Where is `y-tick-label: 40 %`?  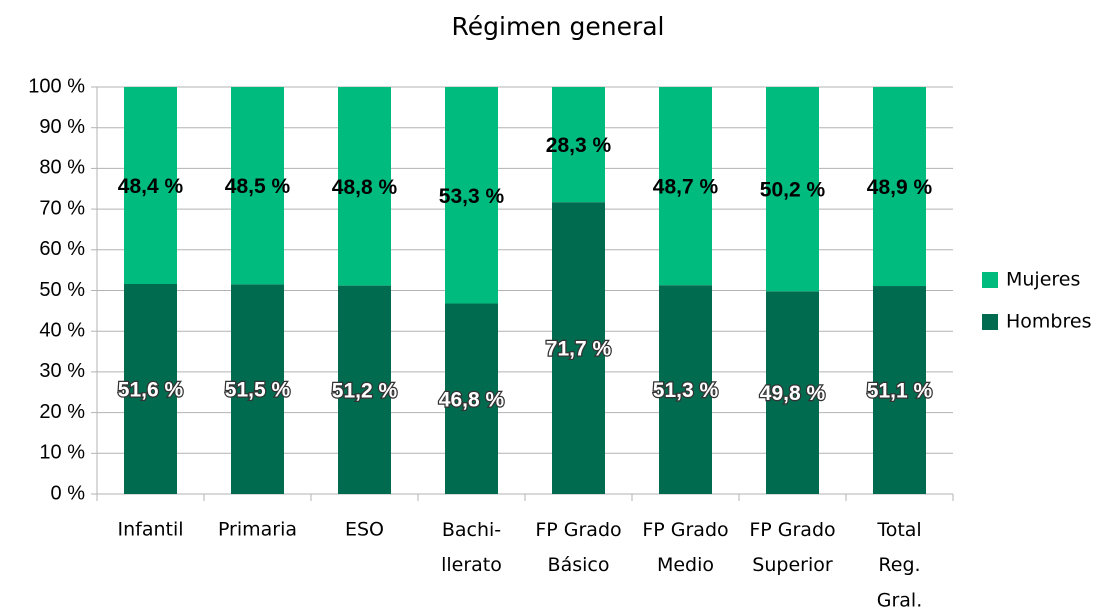
y-tick-label: 40 % is located at coordinates (62, 330).